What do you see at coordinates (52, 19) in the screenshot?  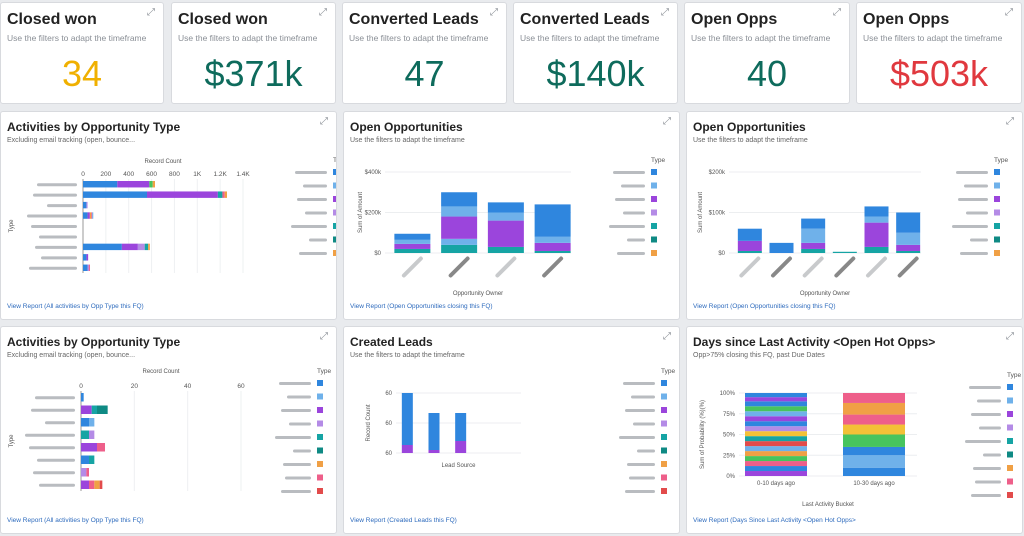 I see `kpi-title: Closed won` at bounding box center [52, 19].